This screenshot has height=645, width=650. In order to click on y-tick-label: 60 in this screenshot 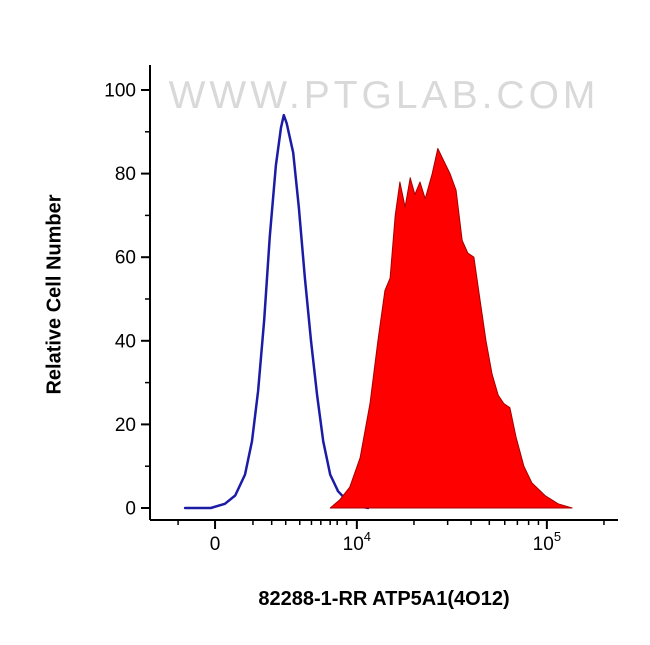, I will do `click(125, 258)`.